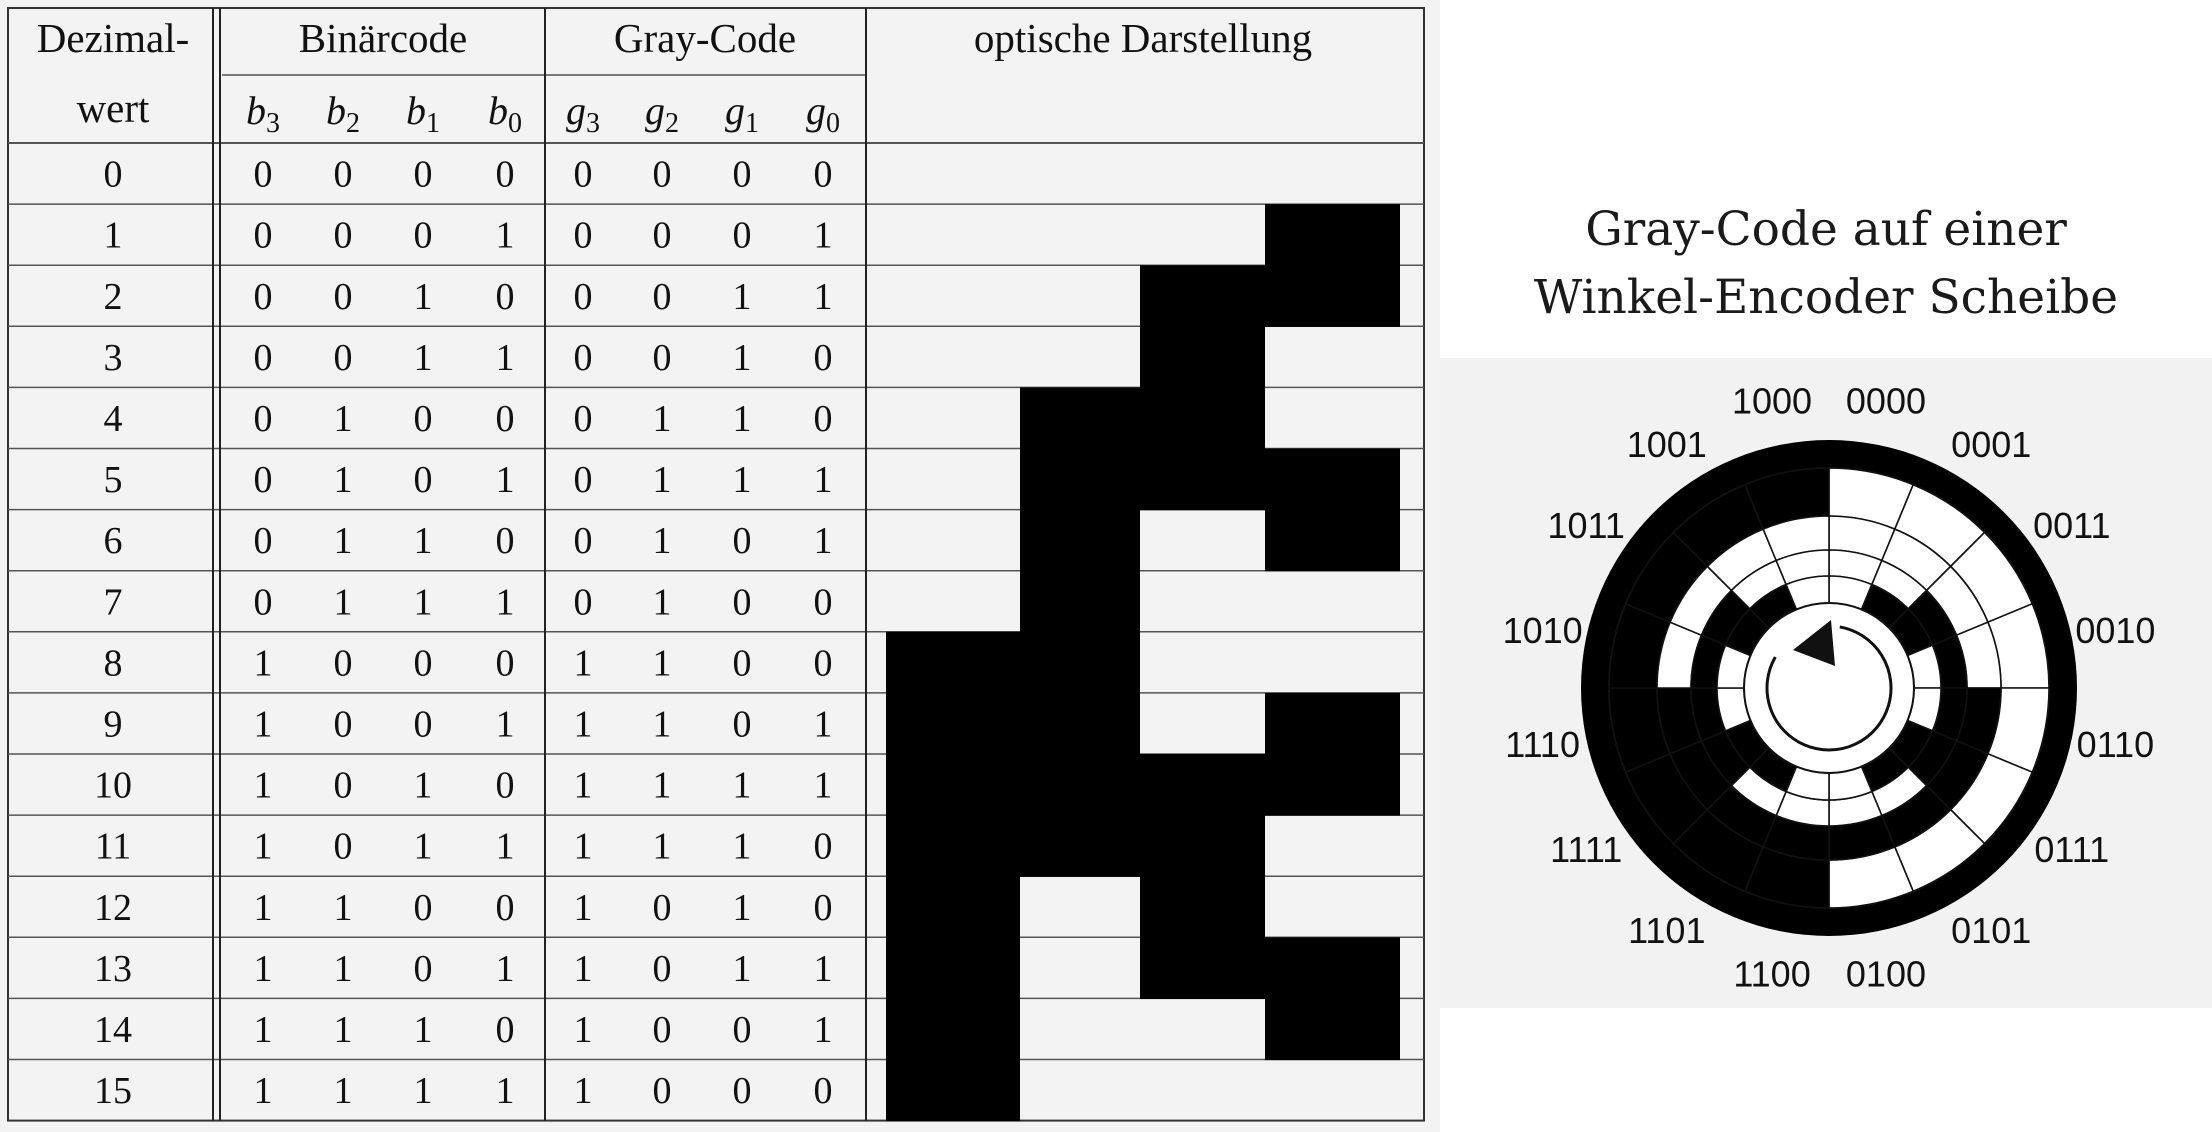 Image resolution: width=2212 pixels, height=1132 pixels. I want to click on binary-bit-header: b1, so click(423, 113).